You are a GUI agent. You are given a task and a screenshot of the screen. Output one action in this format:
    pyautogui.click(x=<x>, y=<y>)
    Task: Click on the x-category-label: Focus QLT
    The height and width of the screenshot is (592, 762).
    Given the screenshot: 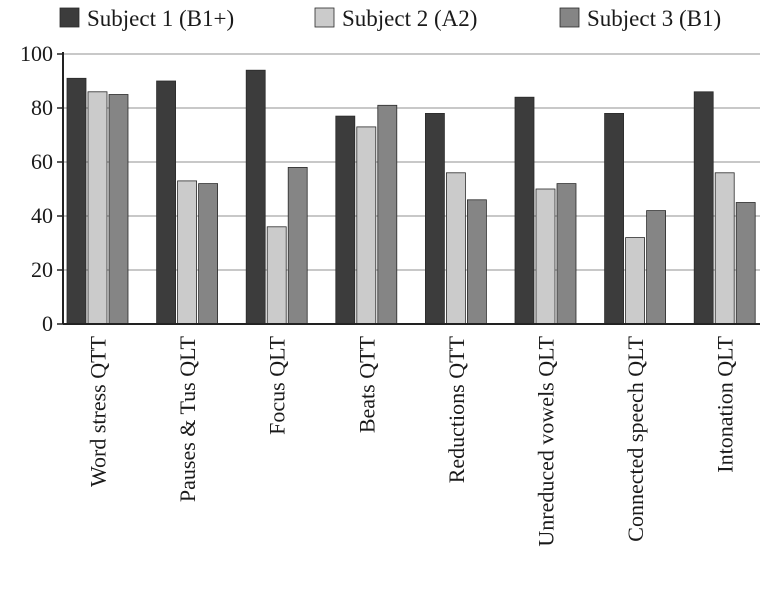 What is the action you would take?
    pyautogui.click(x=277, y=384)
    